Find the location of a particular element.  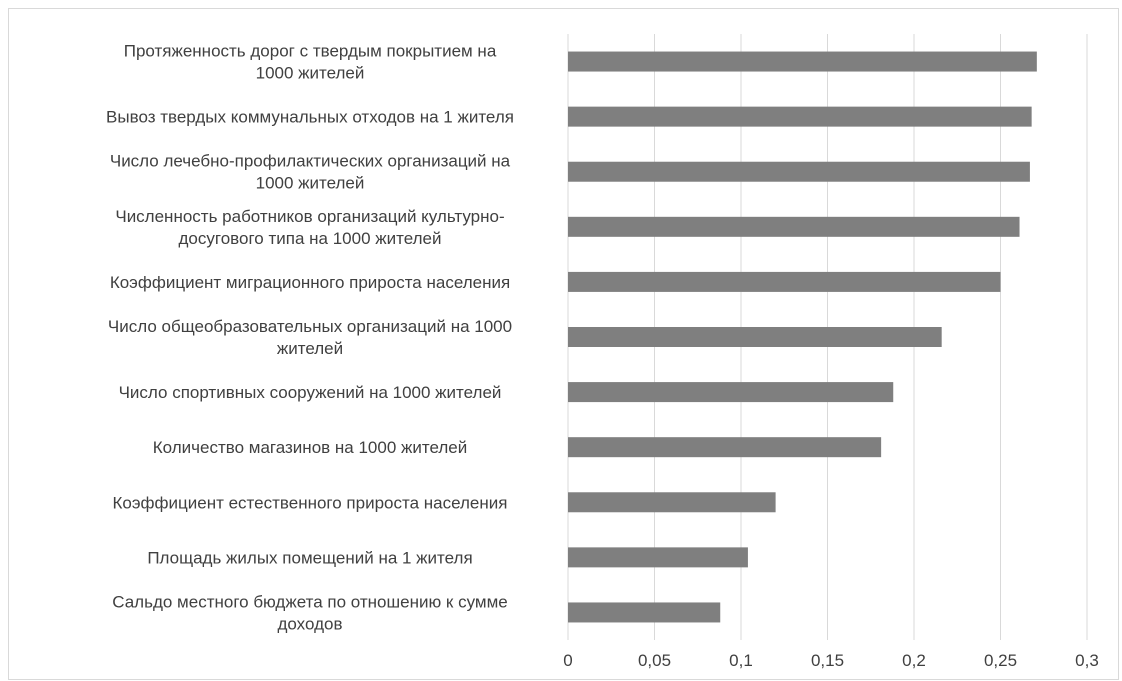

category-label-line: жителей is located at coordinates (310, 348).